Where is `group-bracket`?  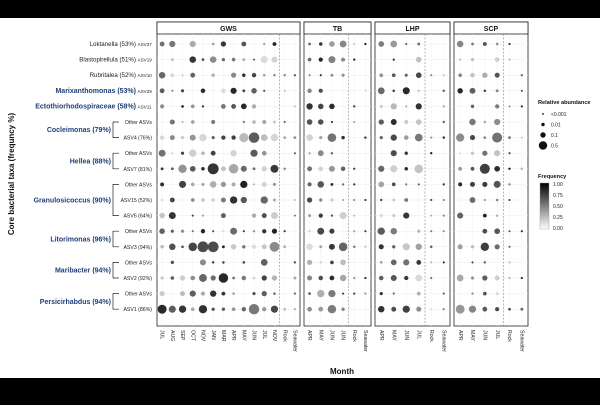
group-bracket is located at coordinates (115, 301).